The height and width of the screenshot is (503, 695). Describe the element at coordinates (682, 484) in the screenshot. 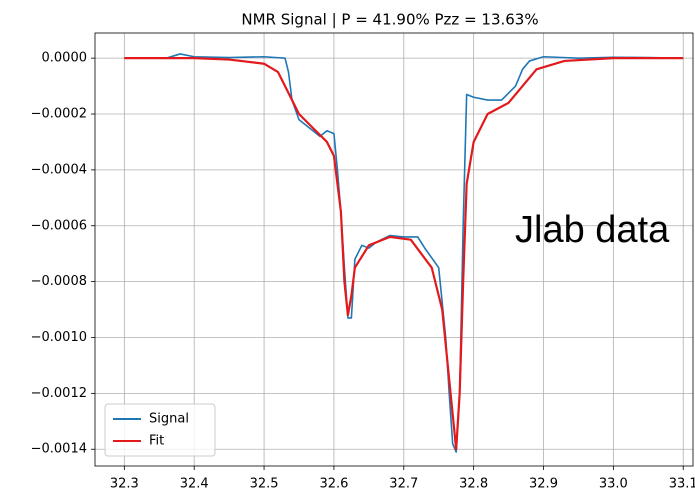

I see `x-tick-label: 33.1` at that location.